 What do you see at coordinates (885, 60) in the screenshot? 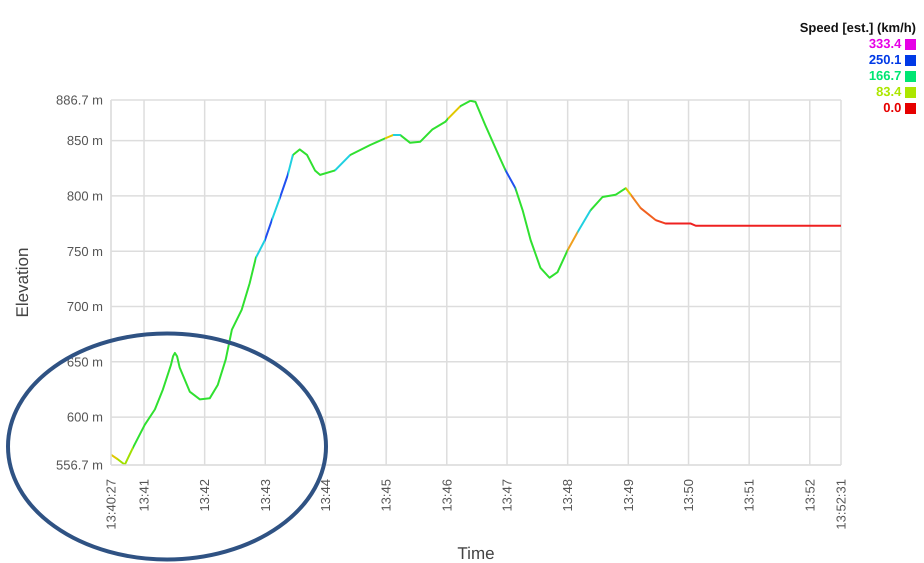
I see `text: 250.1` at bounding box center [885, 60].